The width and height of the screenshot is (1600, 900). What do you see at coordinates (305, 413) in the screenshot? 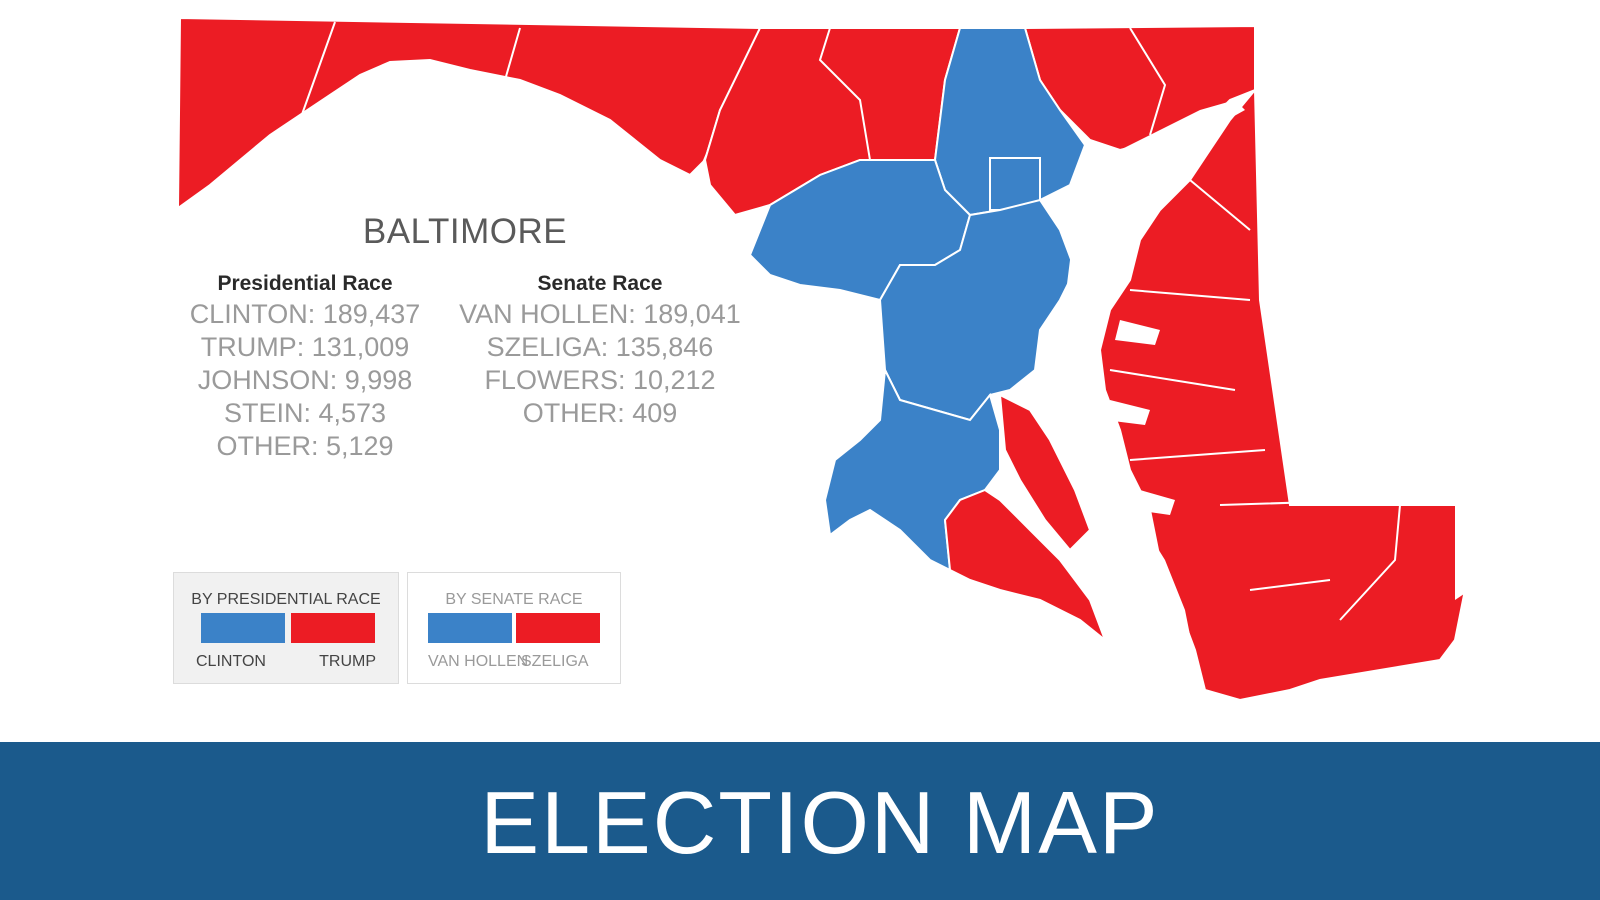
I see `presidential-result-line: STEIN: 4,573` at bounding box center [305, 413].